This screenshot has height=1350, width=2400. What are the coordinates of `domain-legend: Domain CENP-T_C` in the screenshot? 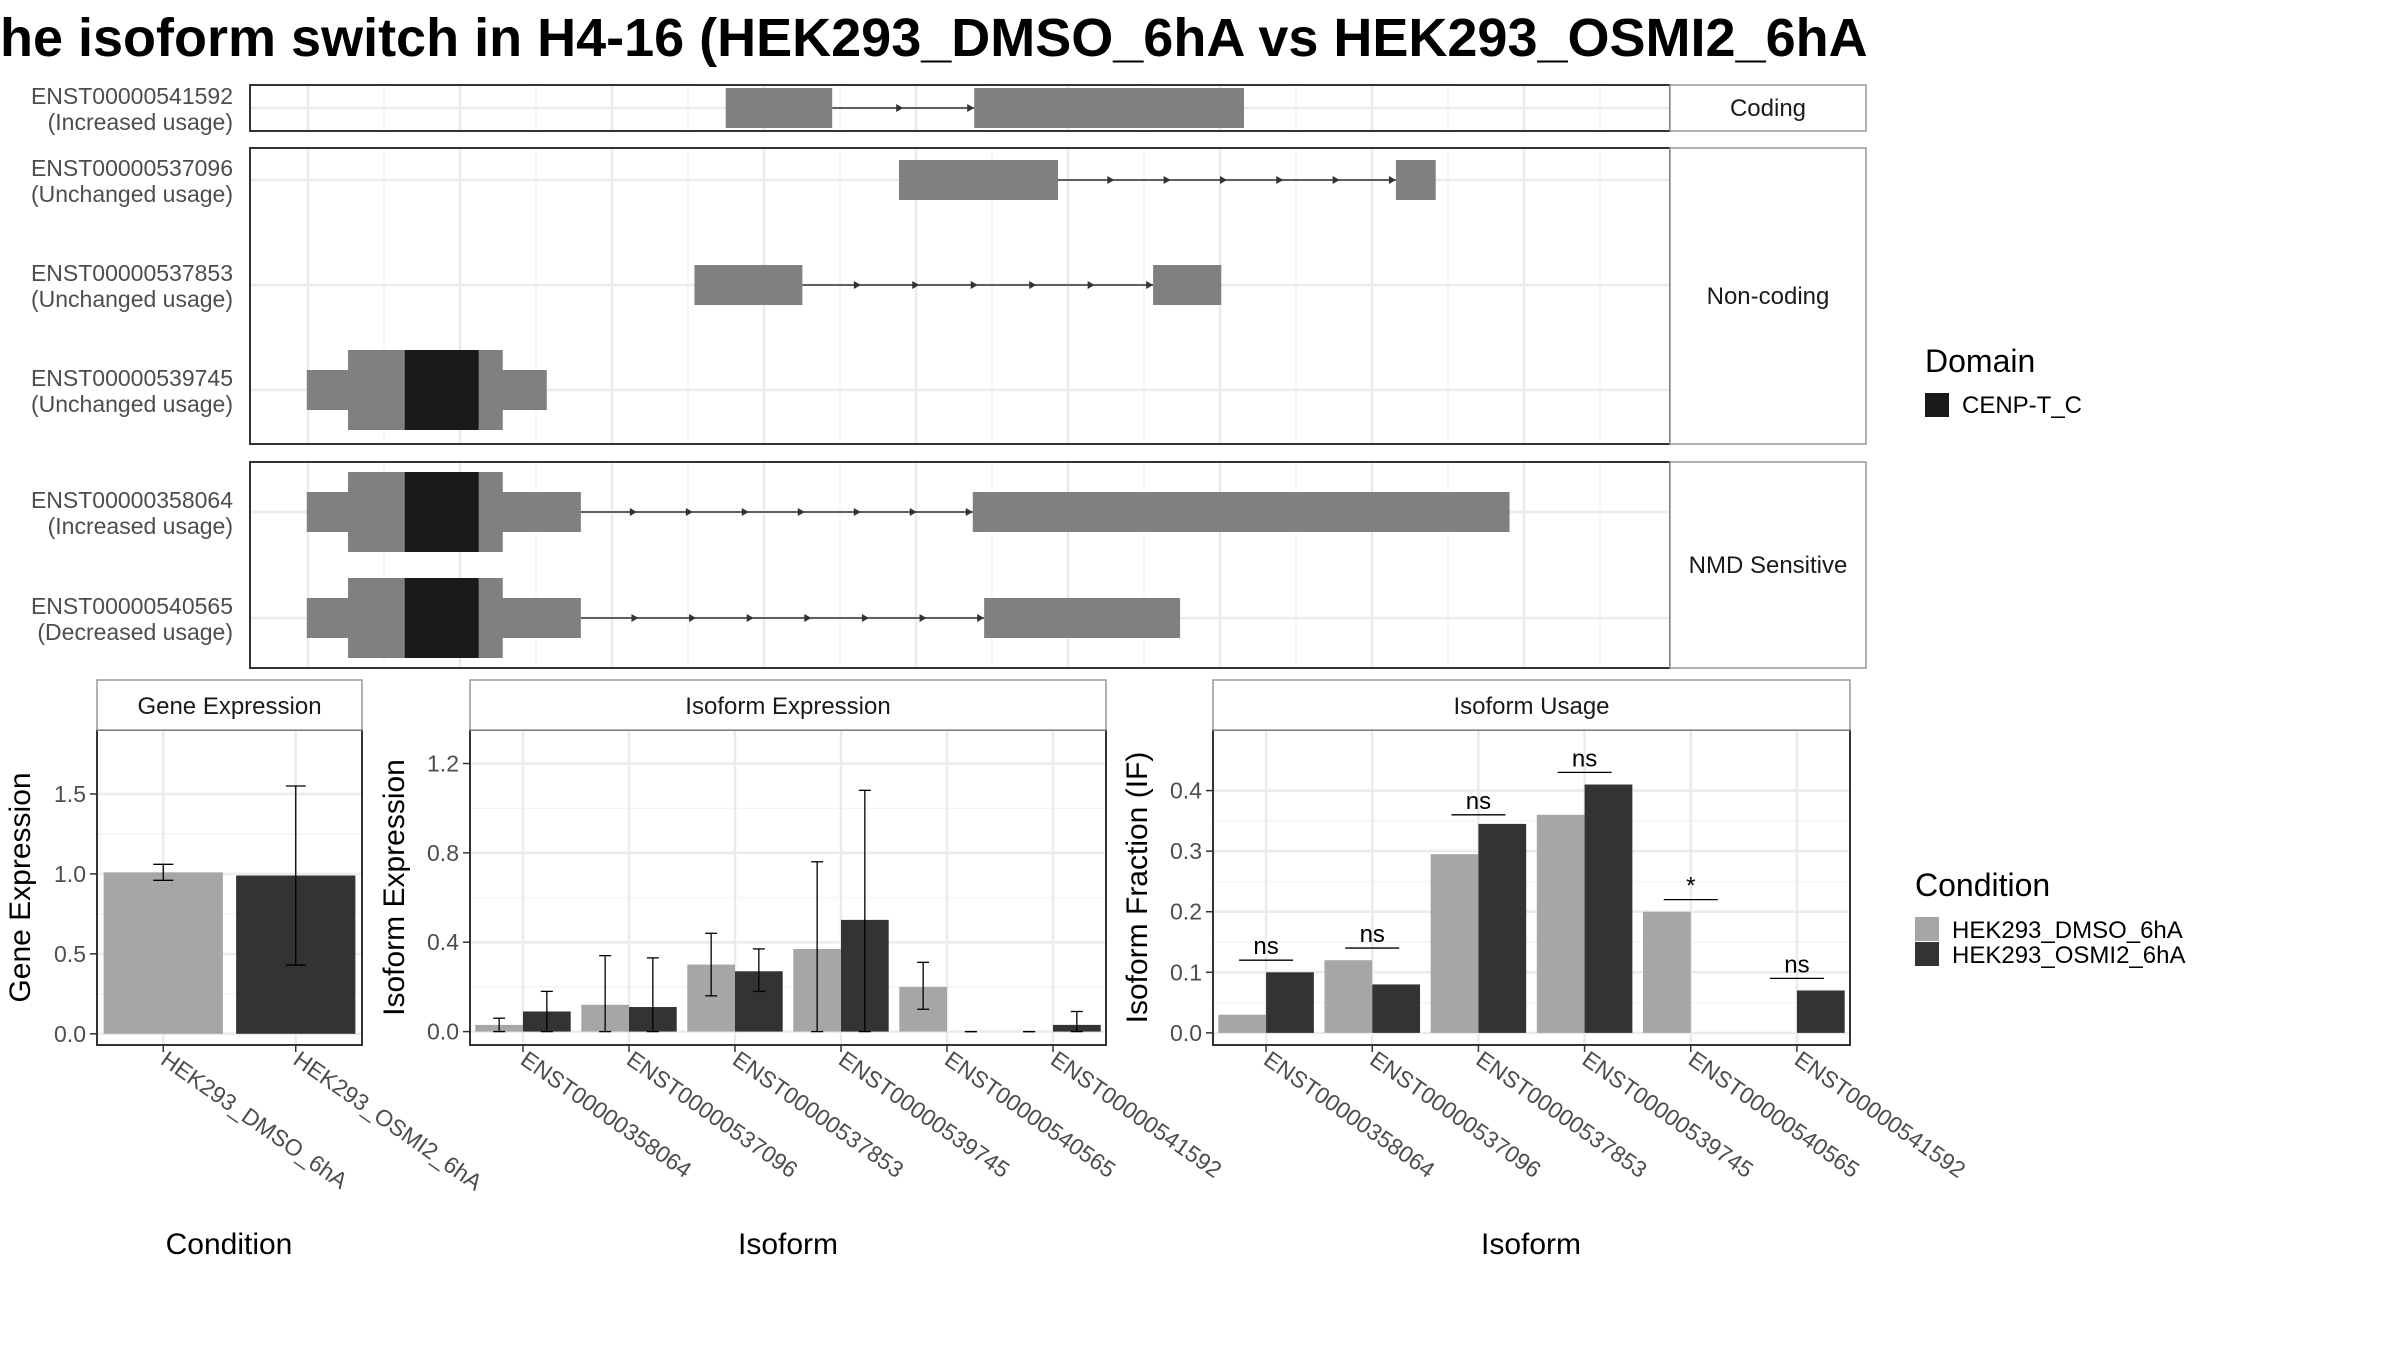 It's located at (2003, 381).